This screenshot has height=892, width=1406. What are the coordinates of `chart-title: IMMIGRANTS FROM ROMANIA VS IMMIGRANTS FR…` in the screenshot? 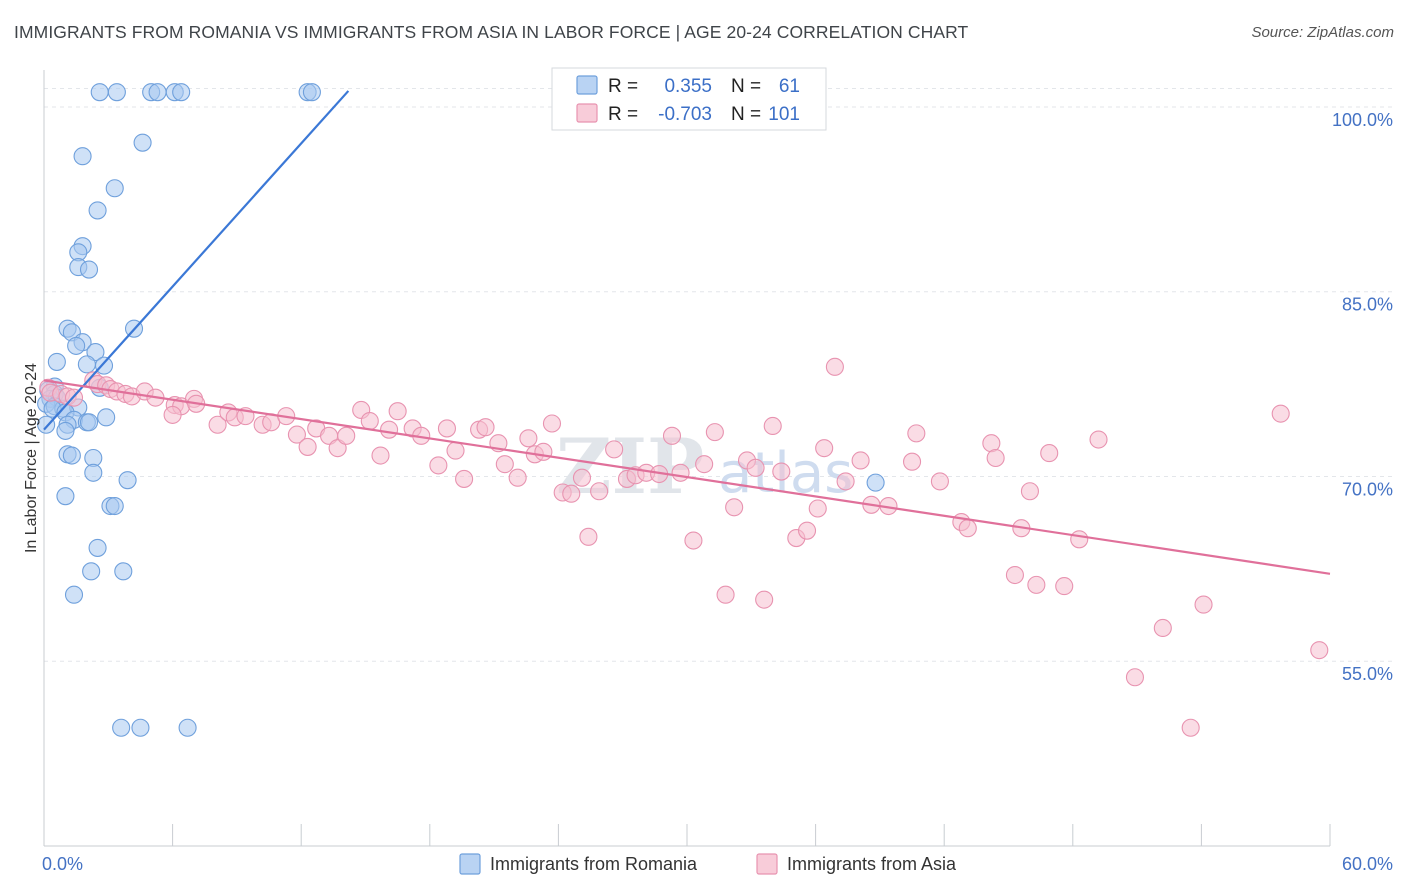 It's located at (491, 32).